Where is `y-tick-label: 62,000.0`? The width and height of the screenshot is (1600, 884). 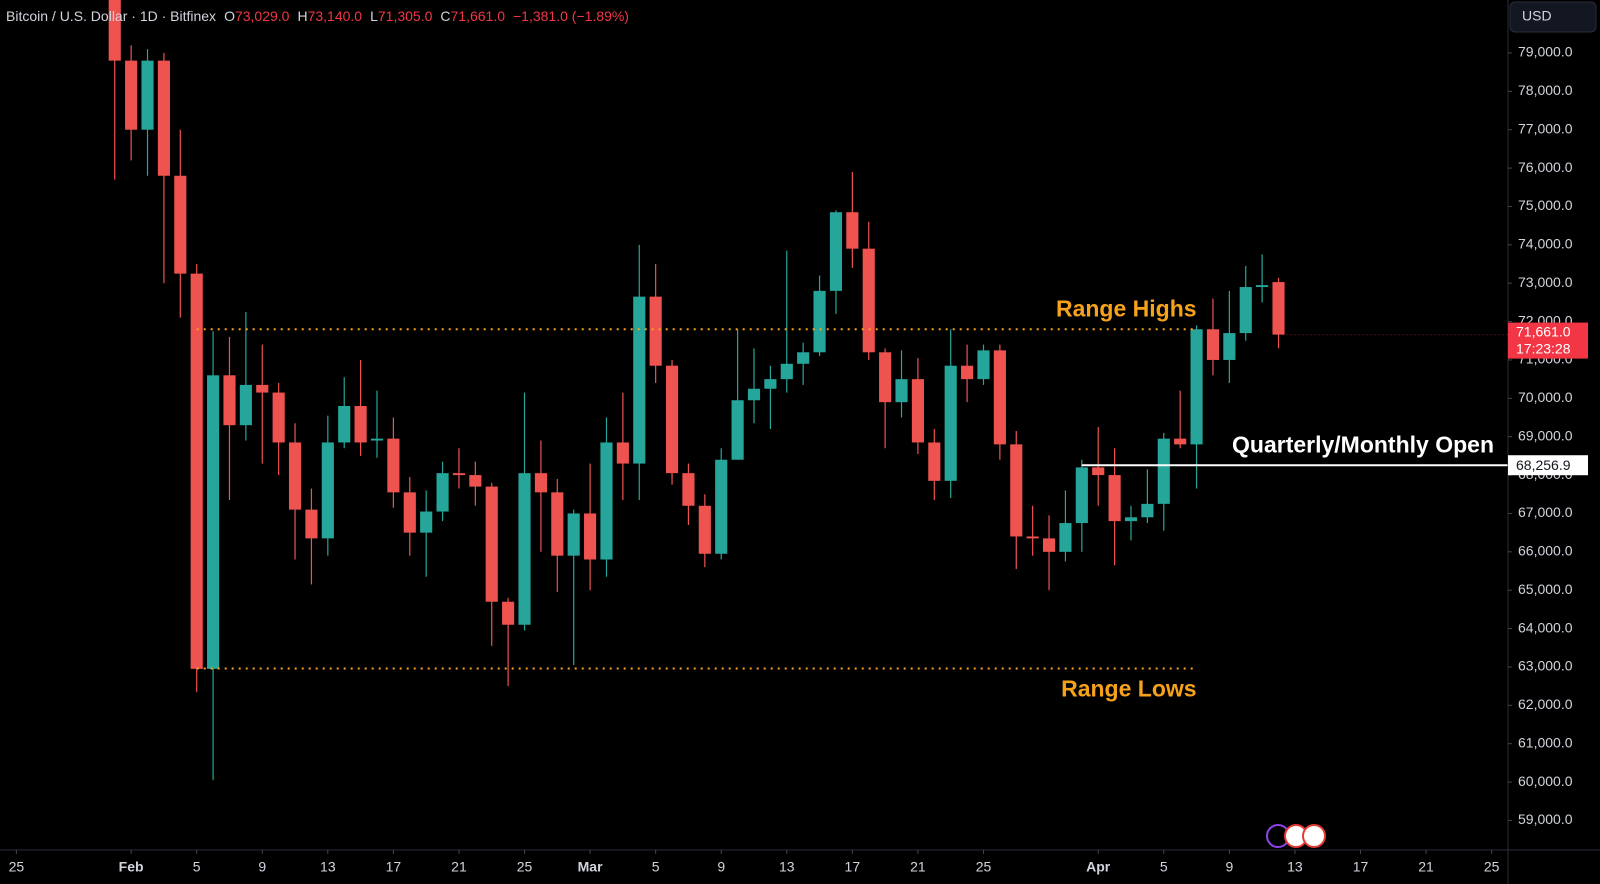 y-tick-label: 62,000.0 is located at coordinates (1545, 704).